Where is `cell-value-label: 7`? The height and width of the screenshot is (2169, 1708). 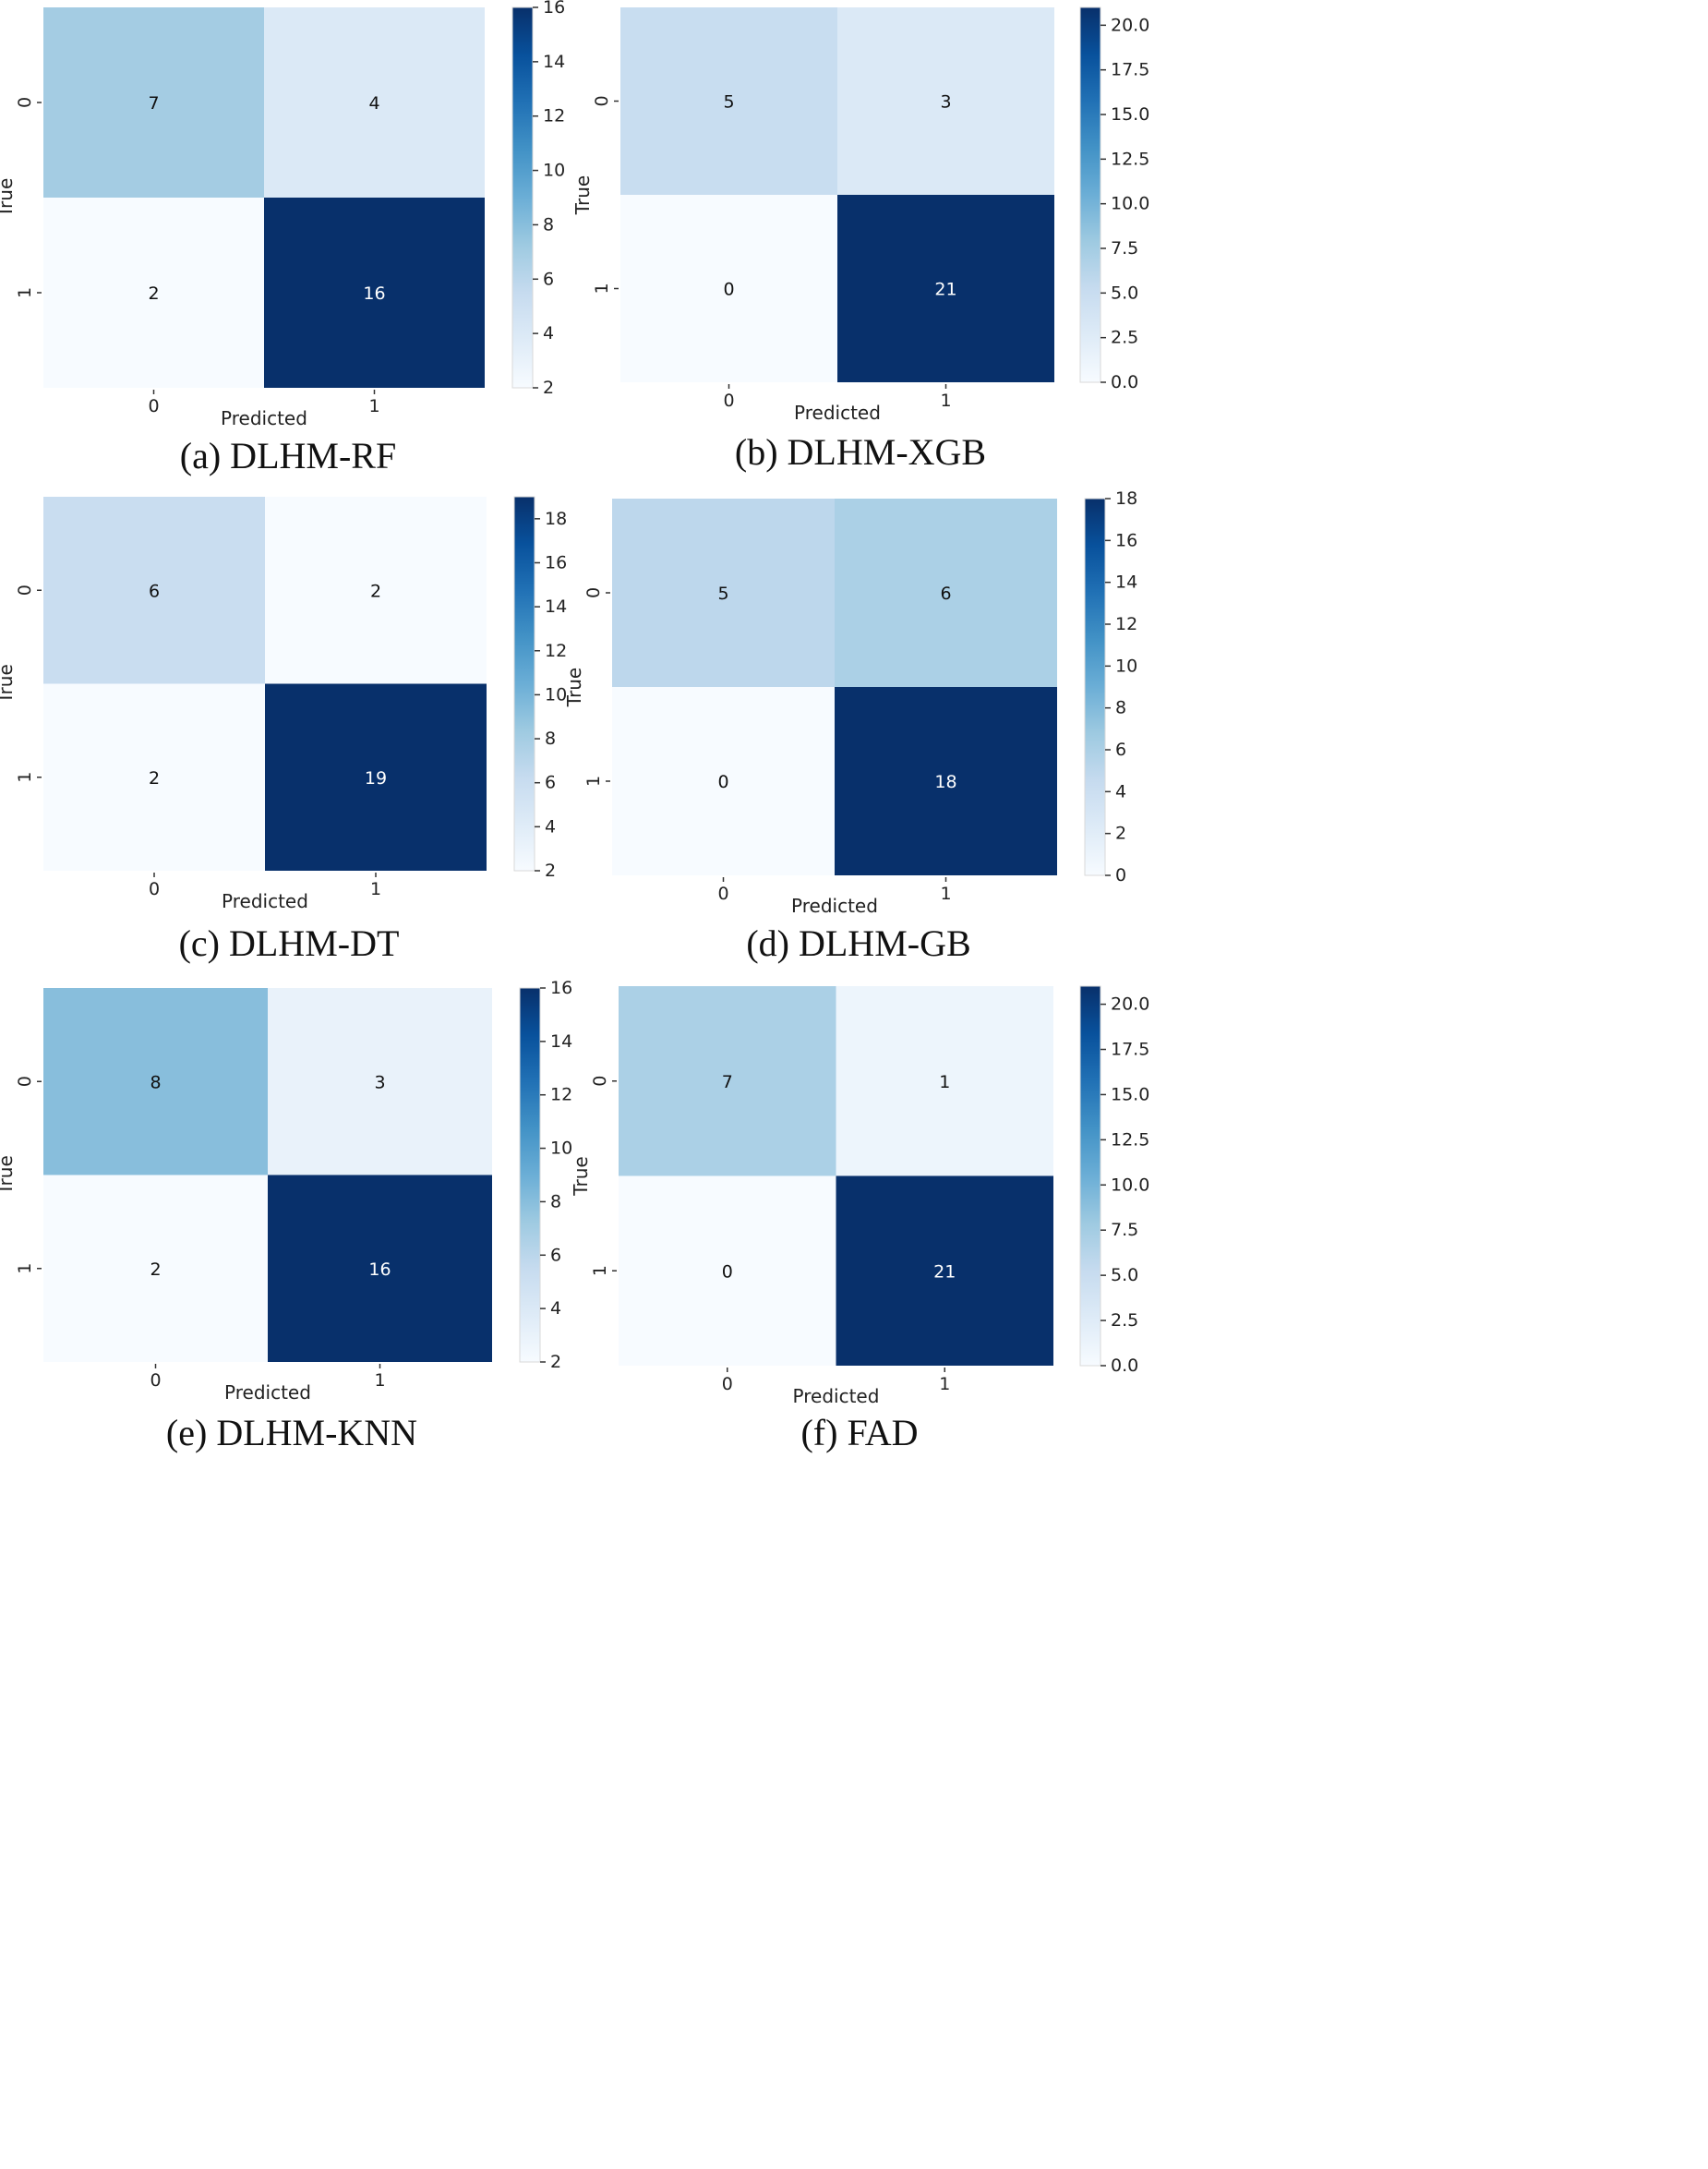
cell-value-label: 7 is located at coordinates (153, 103).